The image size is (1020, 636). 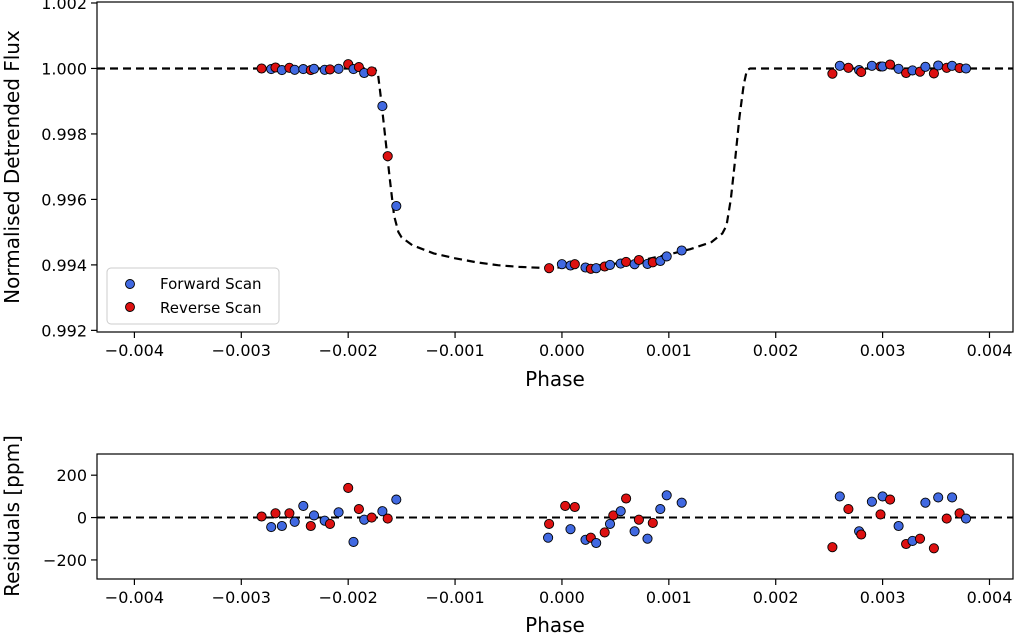 I want to click on y-tick-label: −200, so click(x=65, y=560).